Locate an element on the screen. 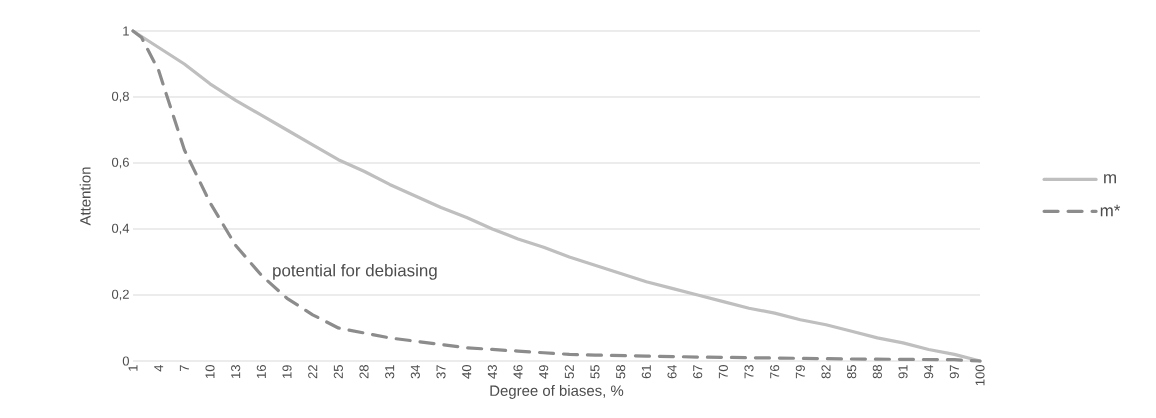  x-tick-label: 52 is located at coordinates (569, 372).